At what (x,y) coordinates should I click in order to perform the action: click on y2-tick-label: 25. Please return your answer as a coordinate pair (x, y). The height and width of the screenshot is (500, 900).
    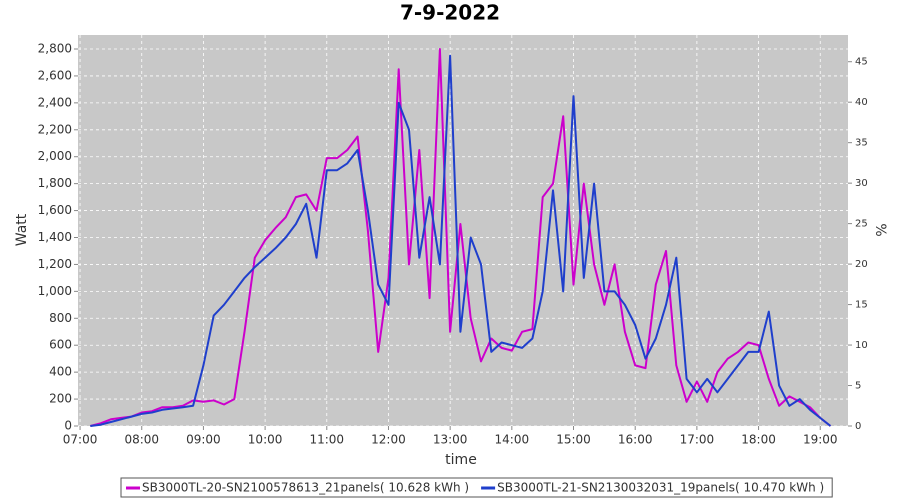
    Looking at the image, I should click on (861, 224).